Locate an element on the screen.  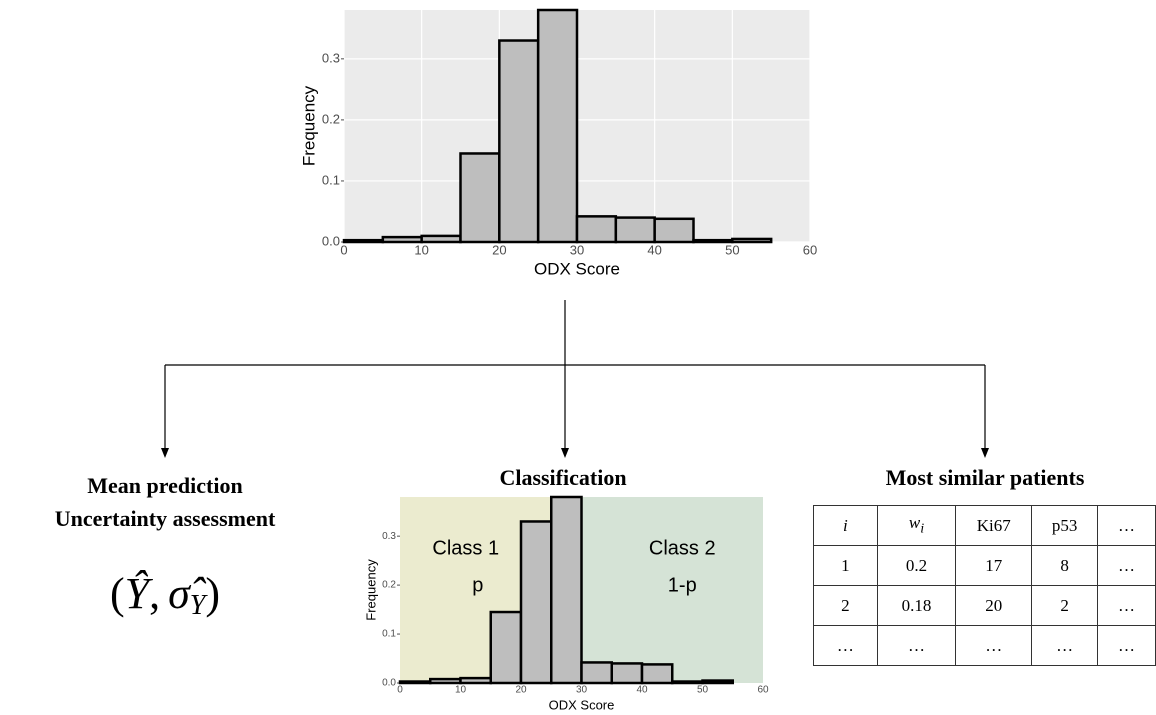
header-cell: Ki67 is located at coordinates (994, 525).